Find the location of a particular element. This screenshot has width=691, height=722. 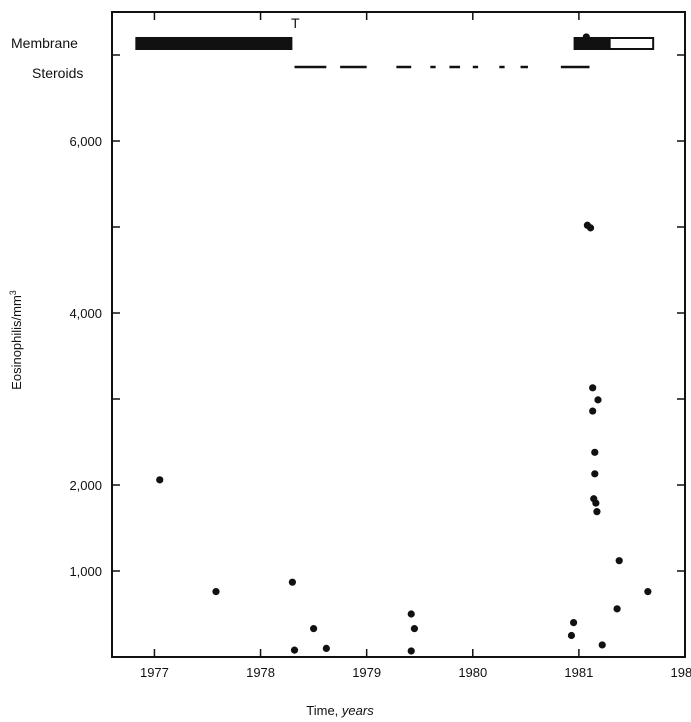

y-tick-label: 2,000 is located at coordinates (85, 485).